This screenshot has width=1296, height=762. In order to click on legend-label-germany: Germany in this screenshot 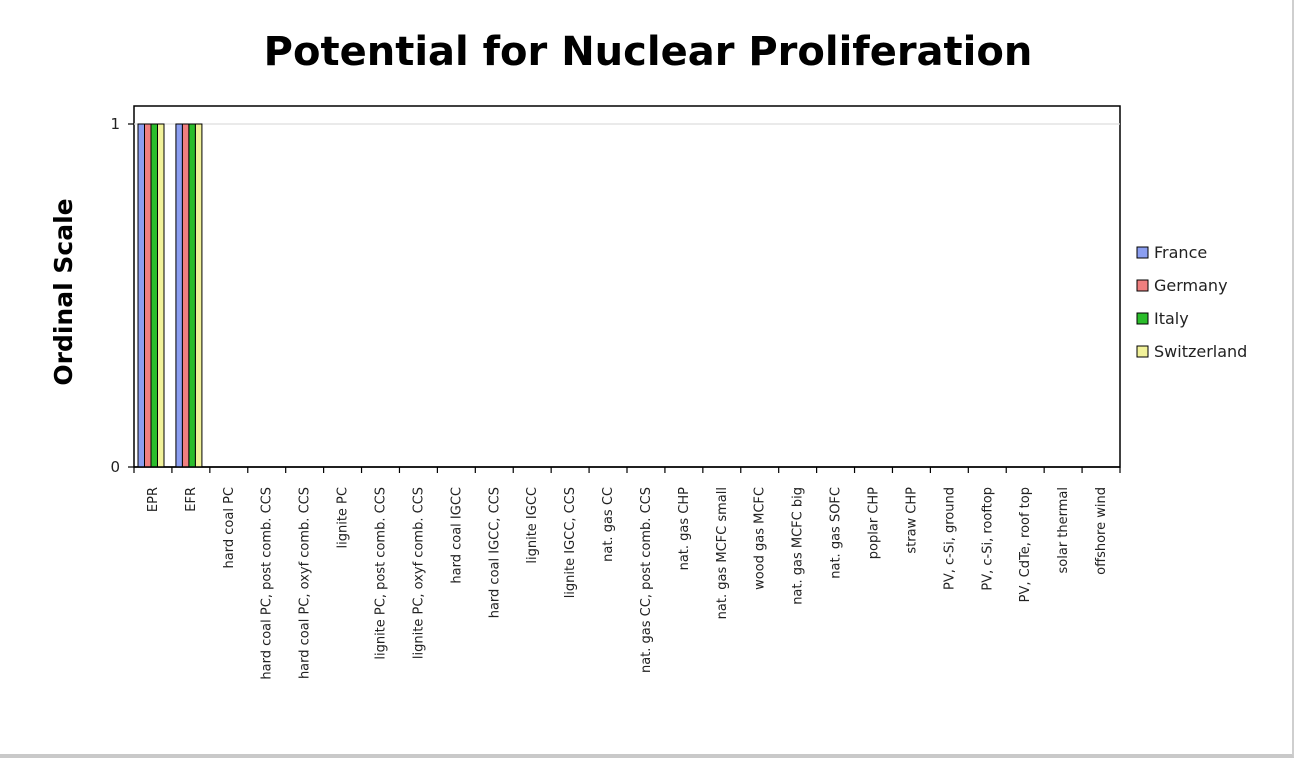, I will do `click(1191, 285)`.